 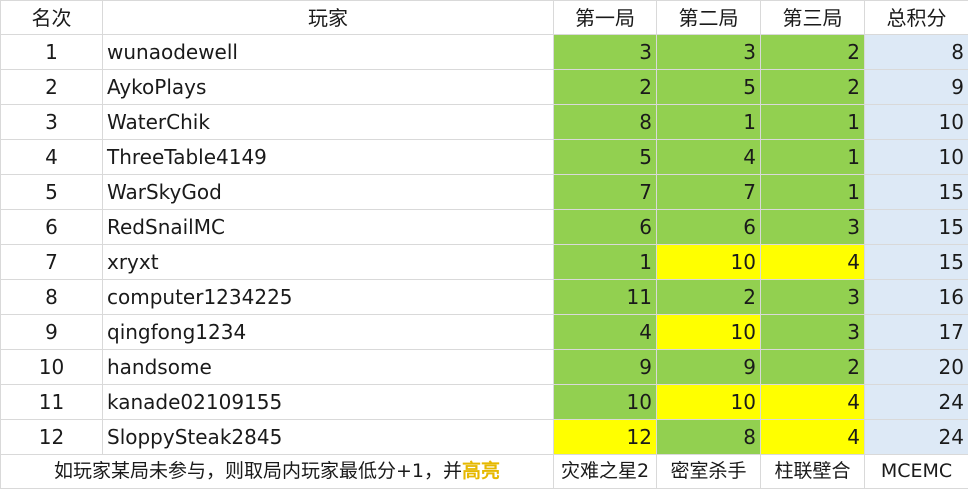 What do you see at coordinates (328, 297) in the screenshot?
I see `player-cell: computer1234225` at bounding box center [328, 297].